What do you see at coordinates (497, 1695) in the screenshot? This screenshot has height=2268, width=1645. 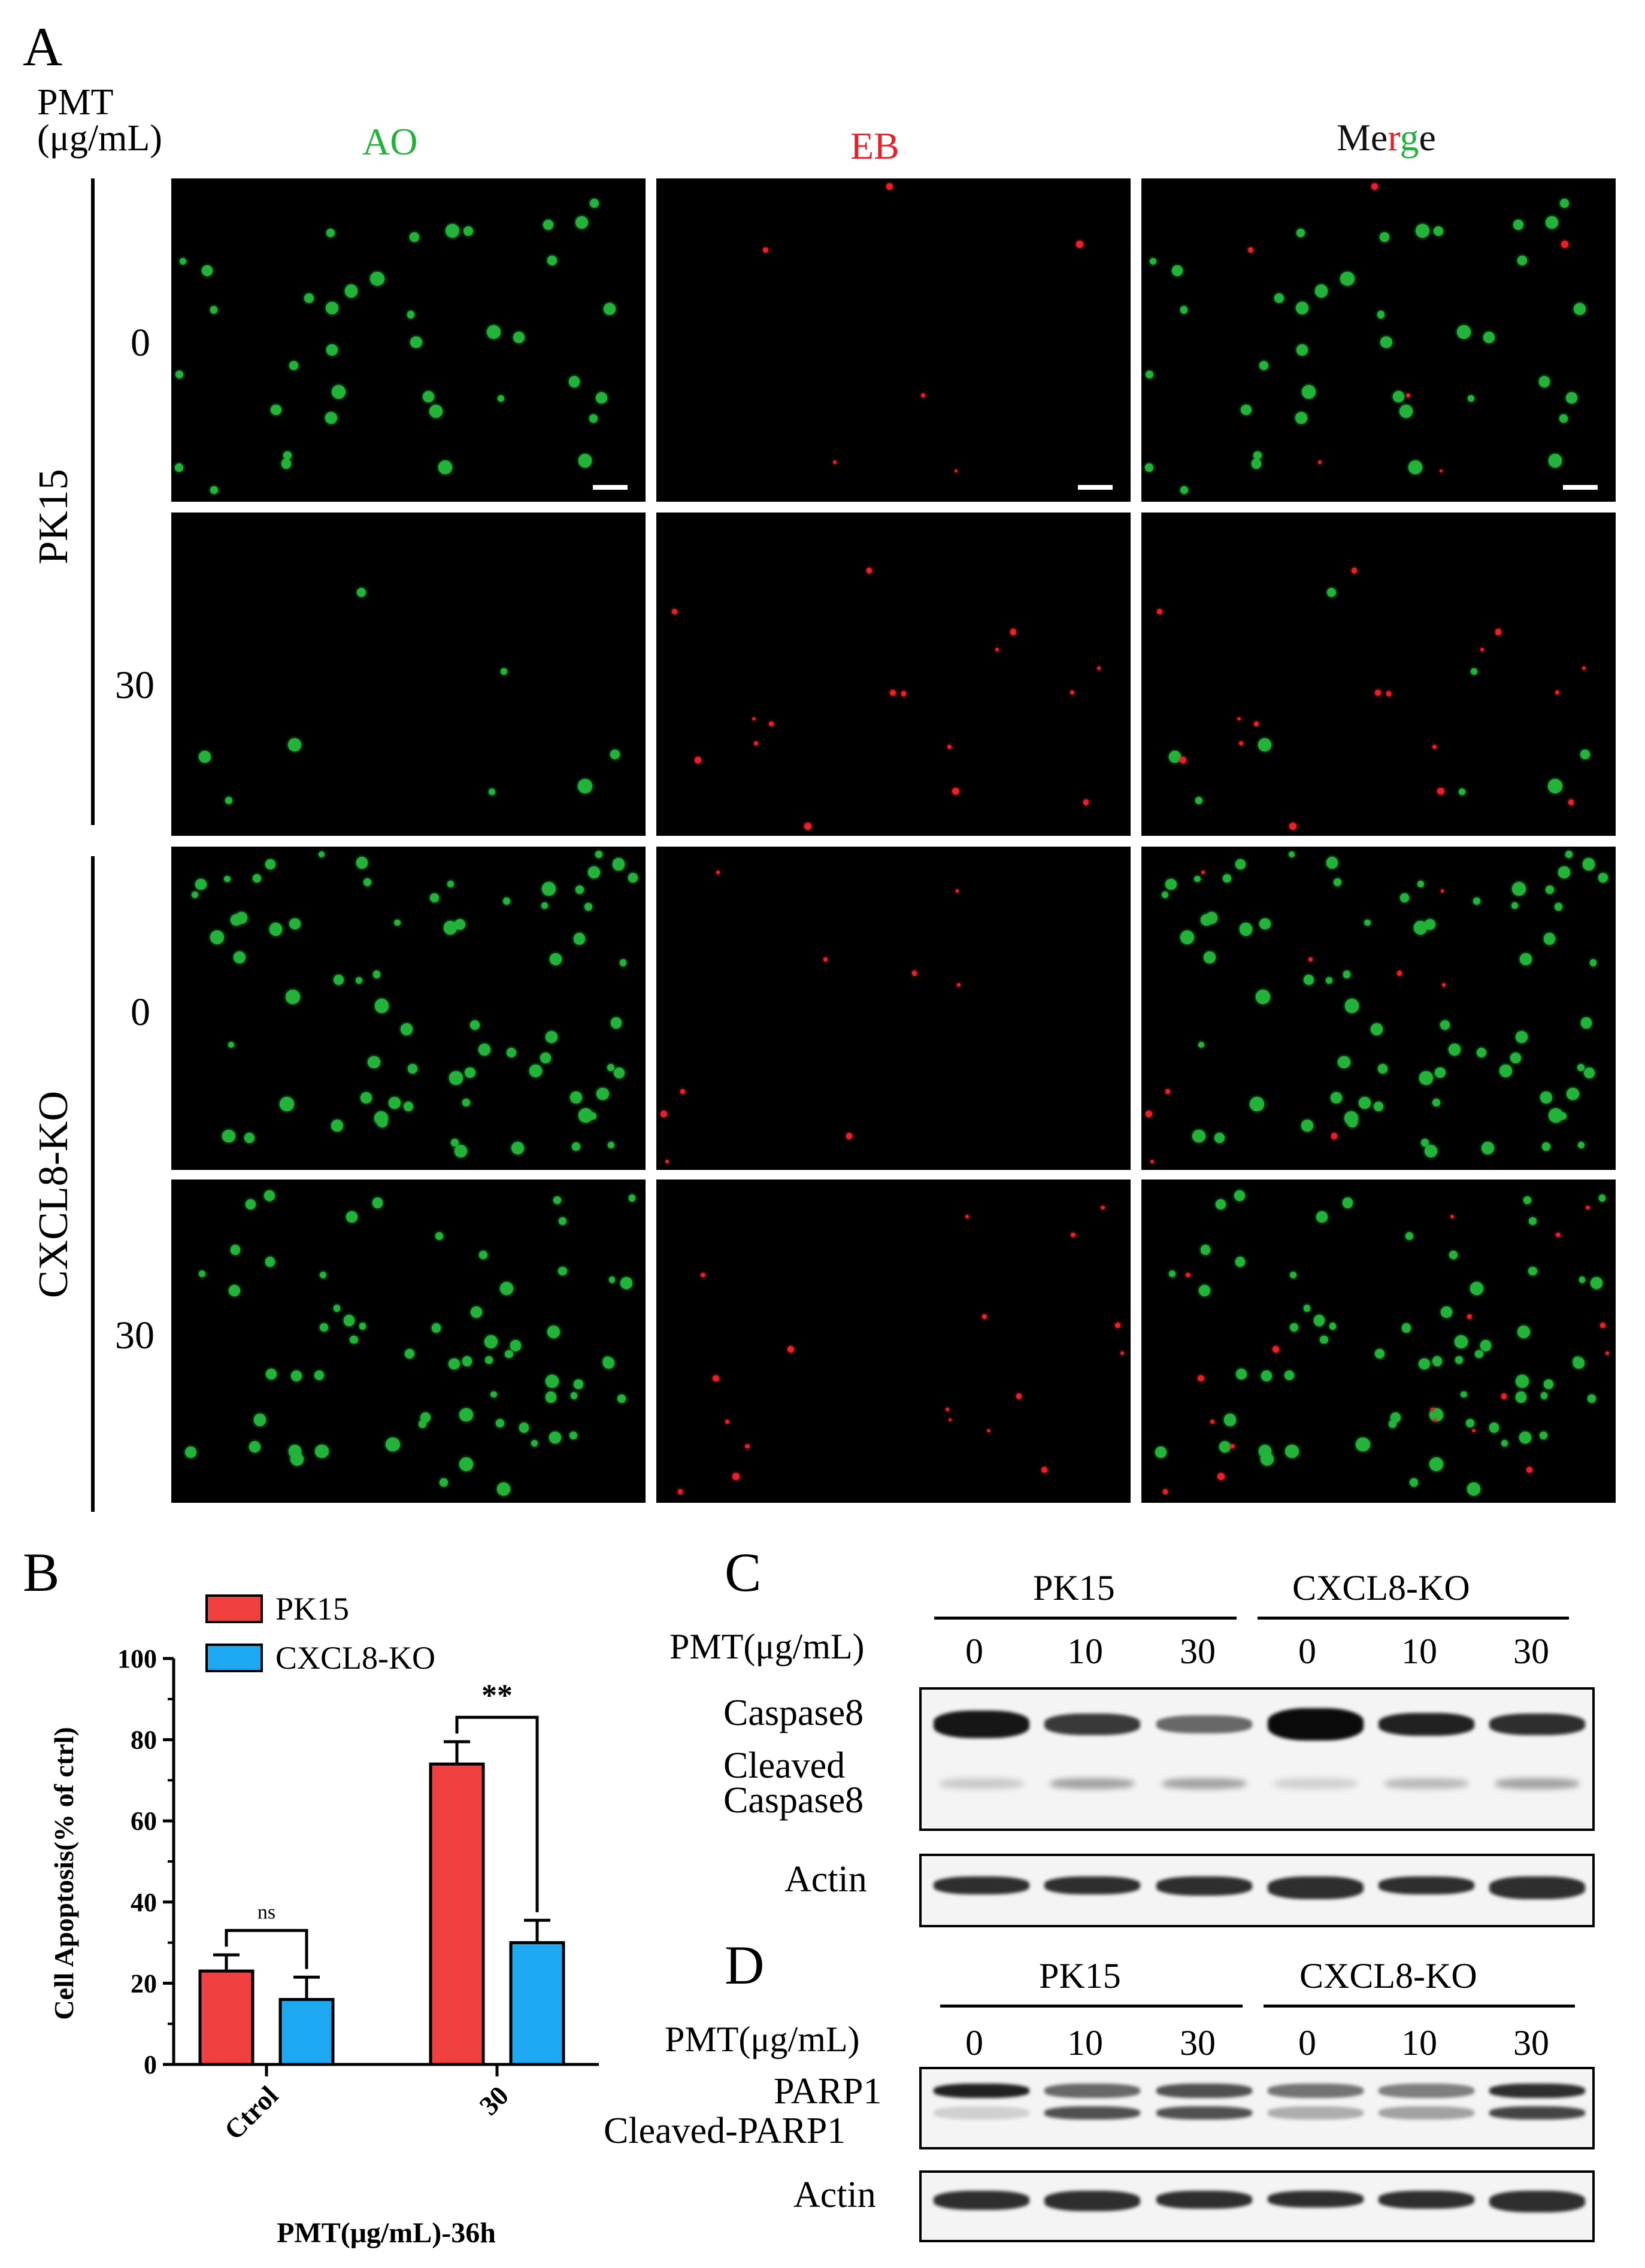 I see `significance-label: **` at bounding box center [497, 1695].